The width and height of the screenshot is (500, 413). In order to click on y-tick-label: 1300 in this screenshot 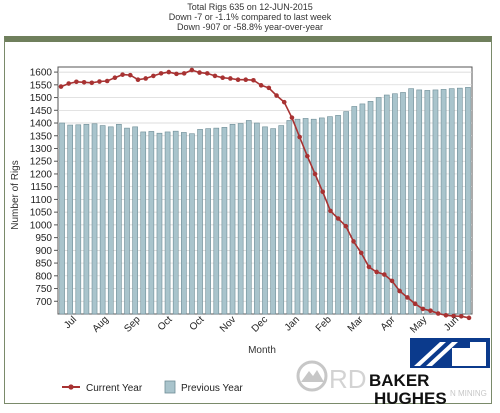, I will do `click(41, 149)`.